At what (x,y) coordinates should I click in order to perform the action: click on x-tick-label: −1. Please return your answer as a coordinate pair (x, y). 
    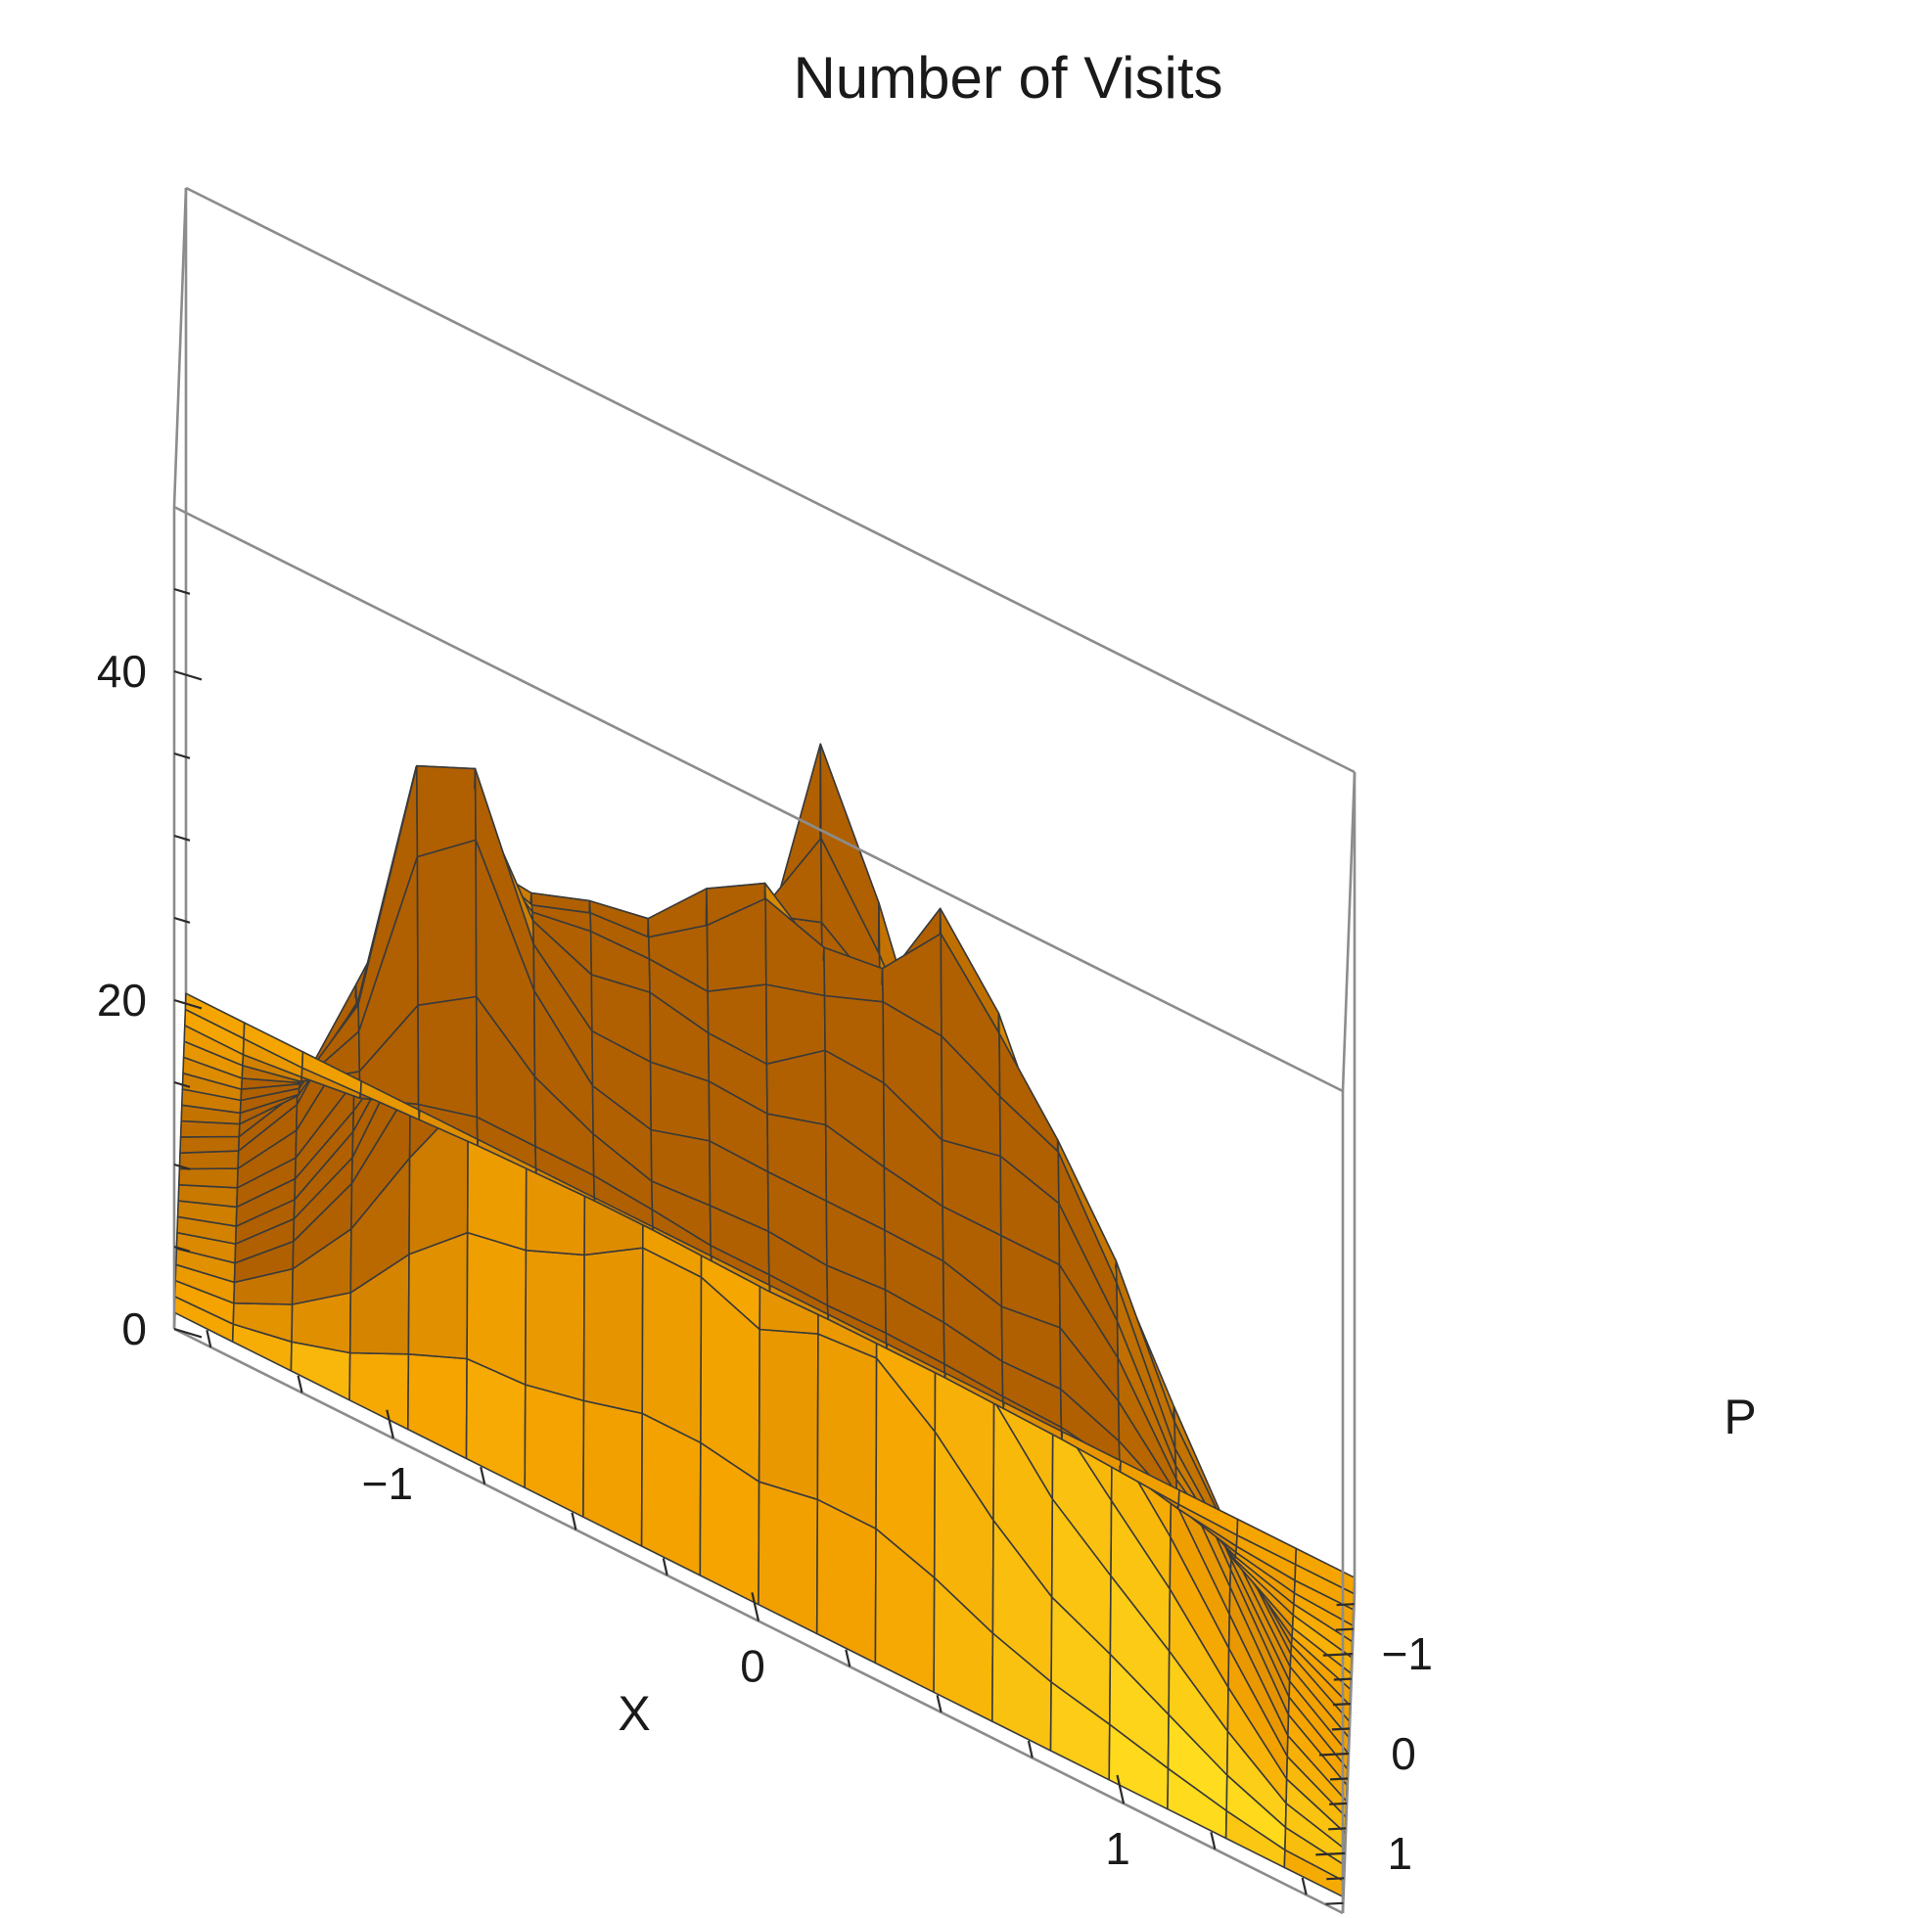
    Looking at the image, I should click on (388, 1483).